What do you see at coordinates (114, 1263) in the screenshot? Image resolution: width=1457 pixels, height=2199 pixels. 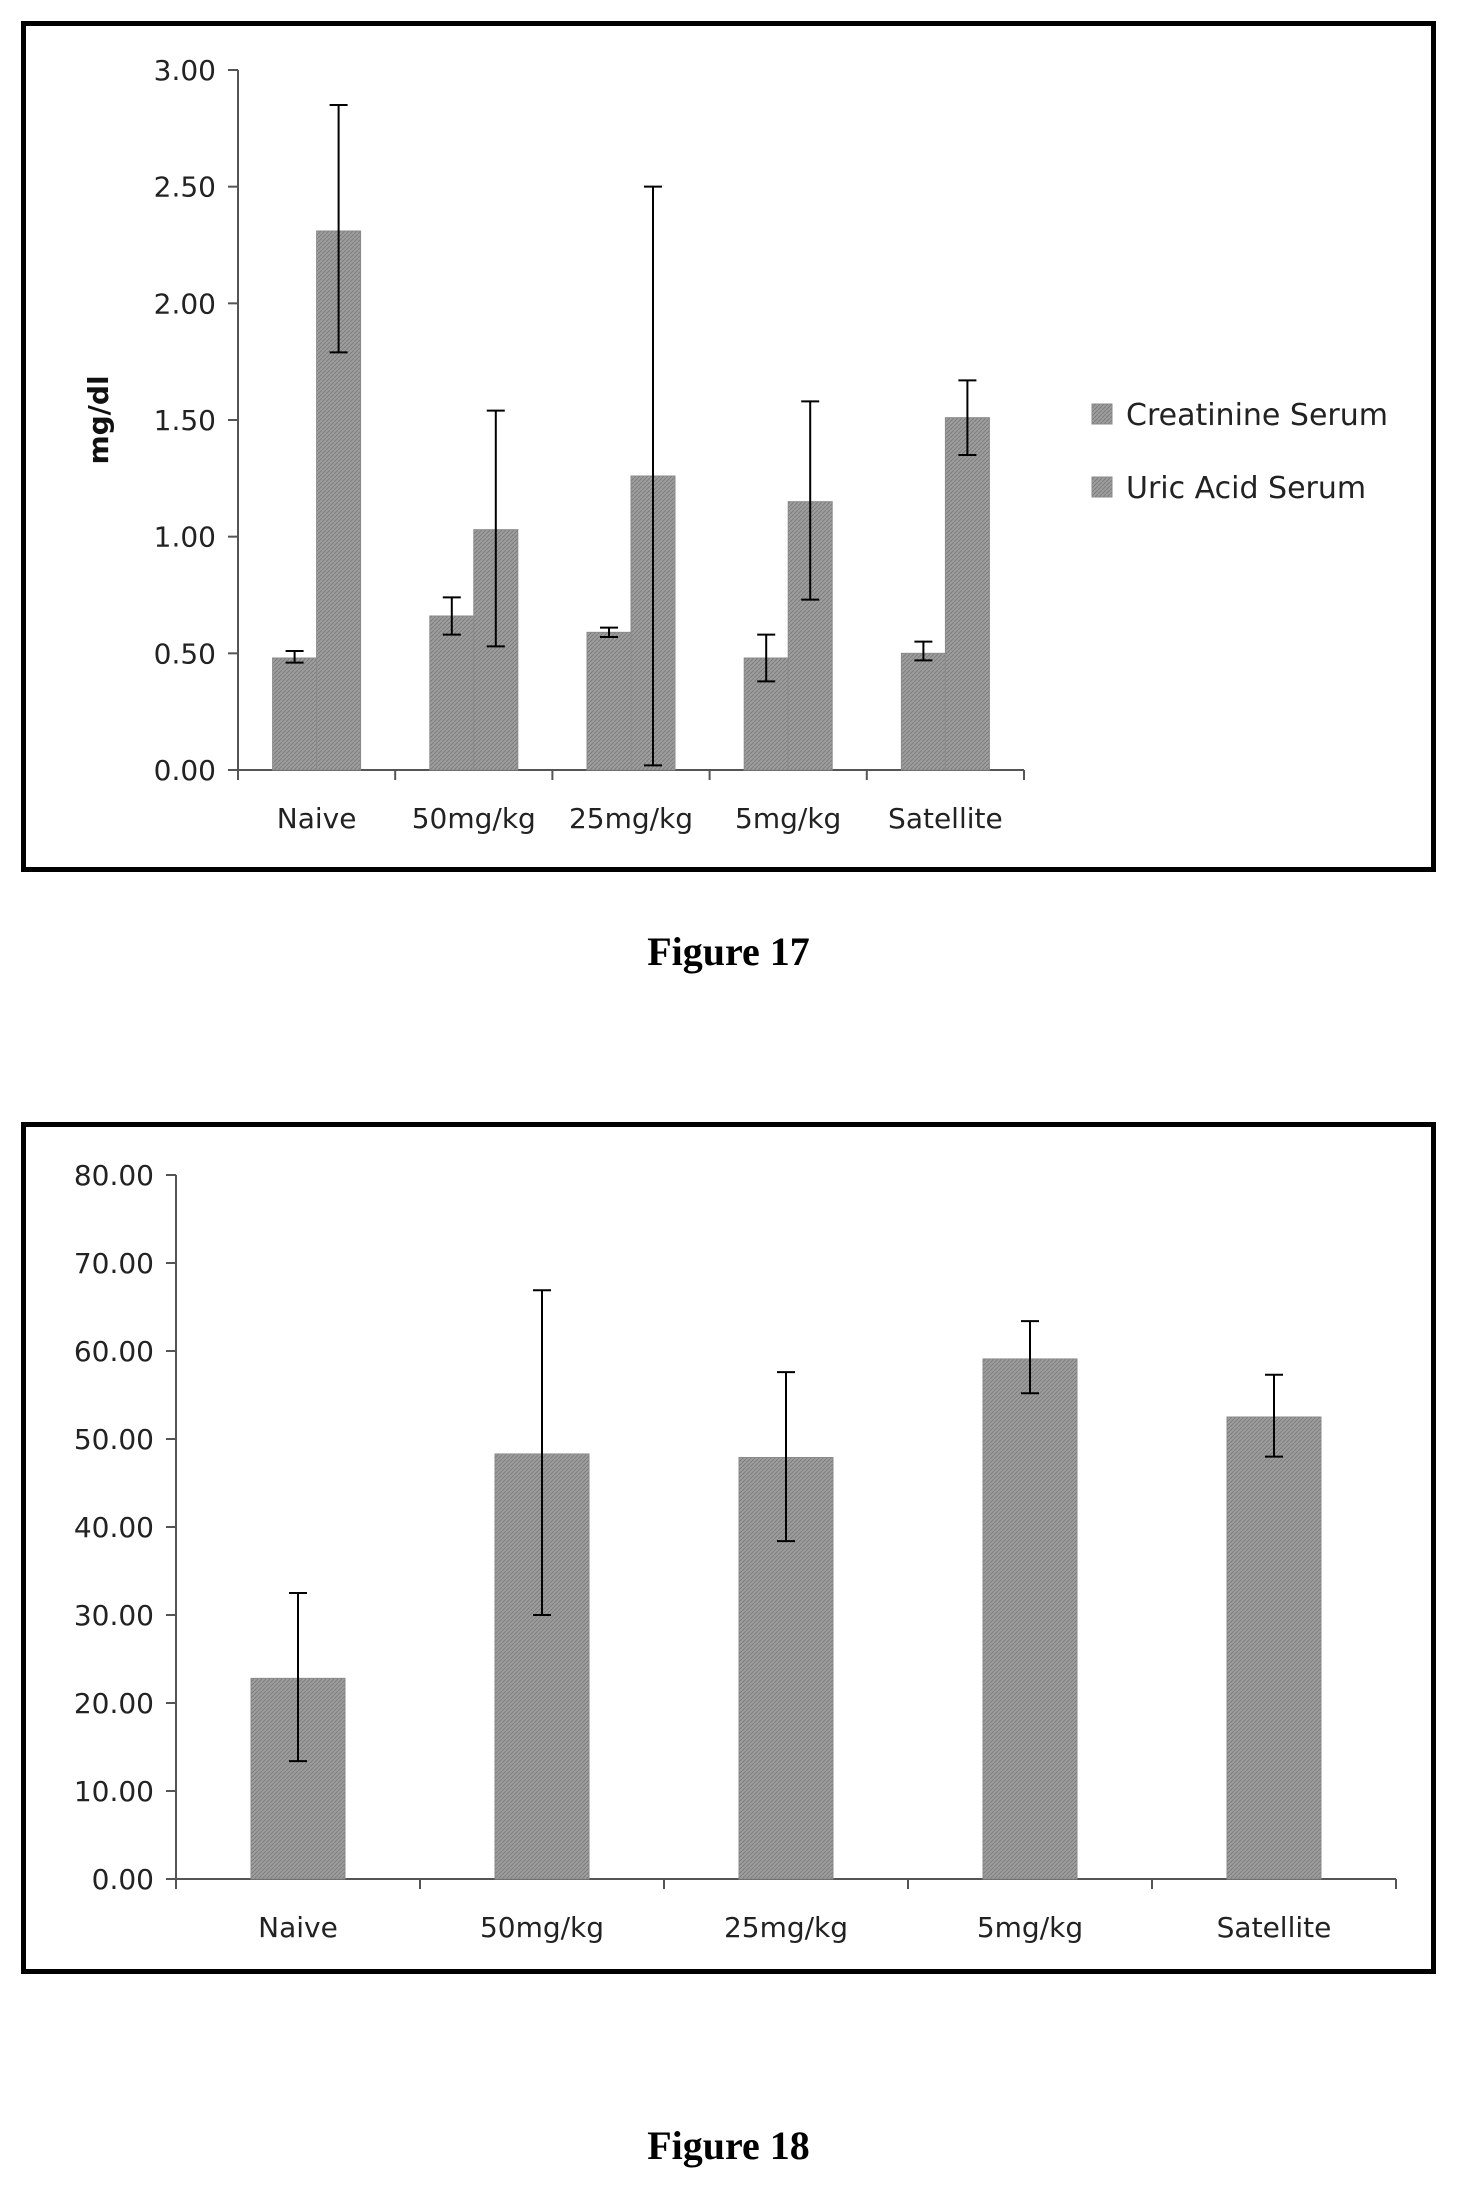 I see `y-tick-label: 70.00` at bounding box center [114, 1263].